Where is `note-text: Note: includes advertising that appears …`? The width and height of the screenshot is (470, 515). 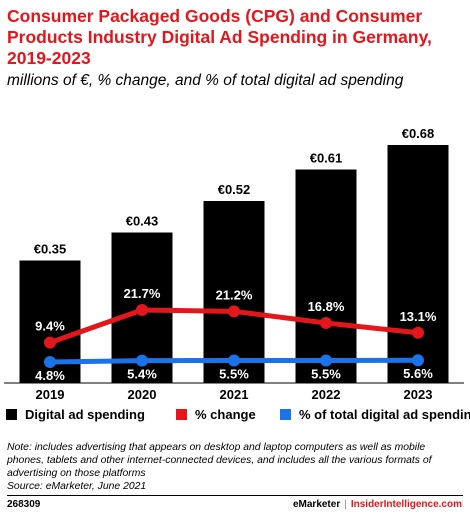 note-text: Note: includes advertising that appears … is located at coordinates (219, 460).